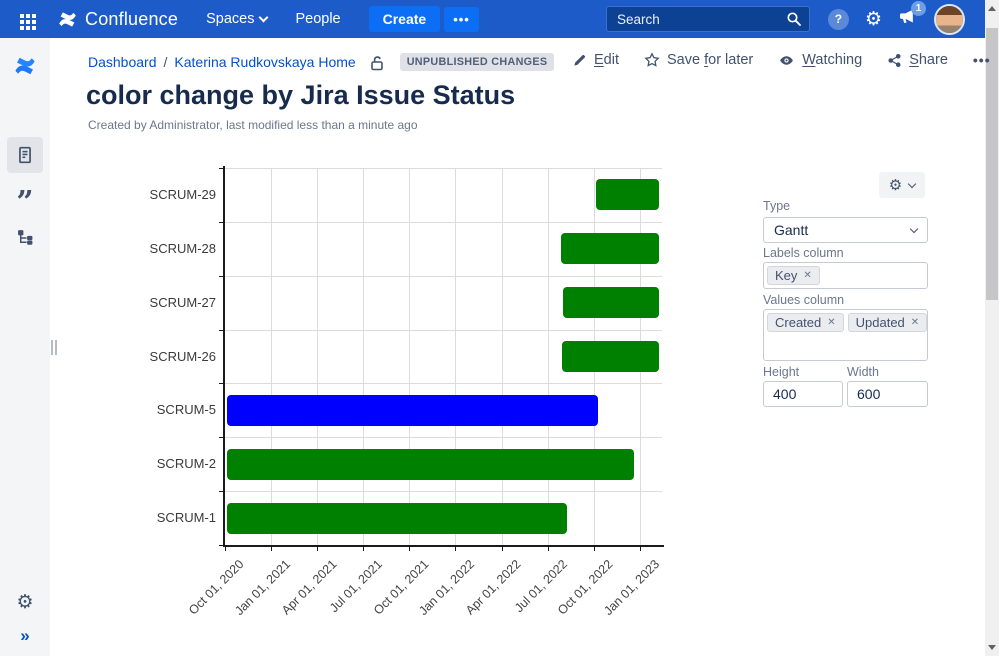 This screenshot has width=999, height=656. I want to click on scrollbar-thumb, so click(992, 164).